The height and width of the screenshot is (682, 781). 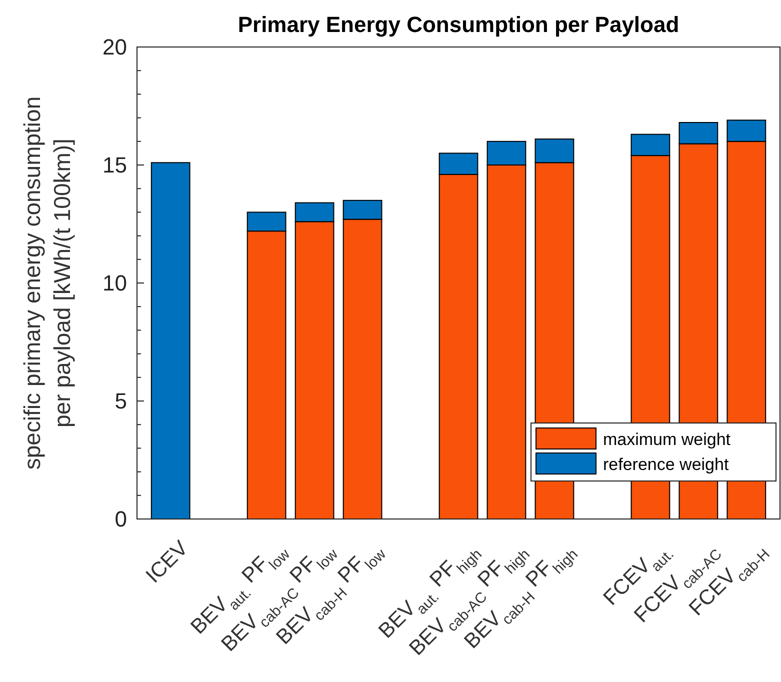 What do you see at coordinates (114, 283) in the screenshot?
I see `y-tick-label: 10` at bounding box center [114, 283].